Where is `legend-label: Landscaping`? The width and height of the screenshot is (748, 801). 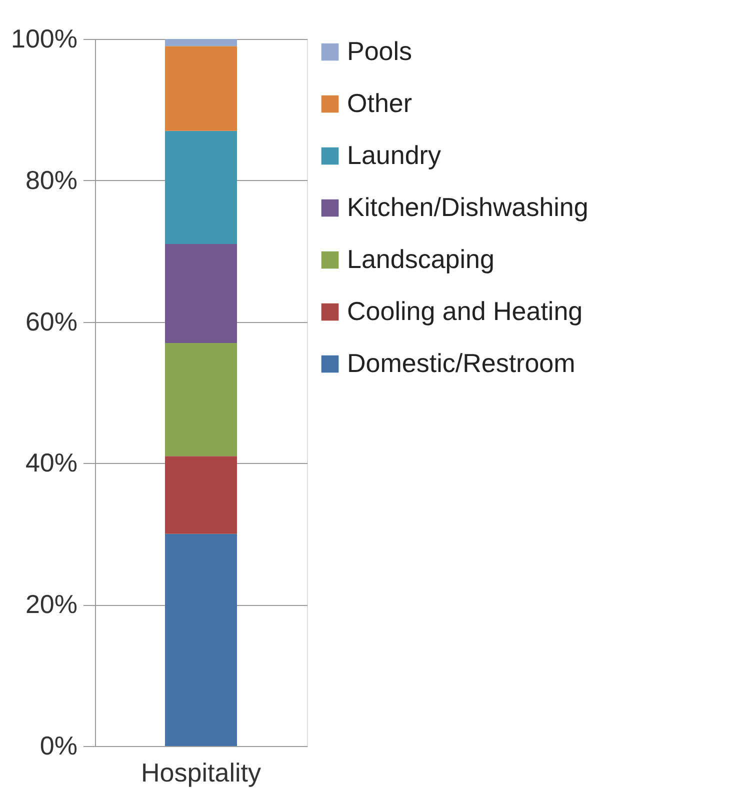 legend-label: Landscaping is located at coordinates (420, 259).